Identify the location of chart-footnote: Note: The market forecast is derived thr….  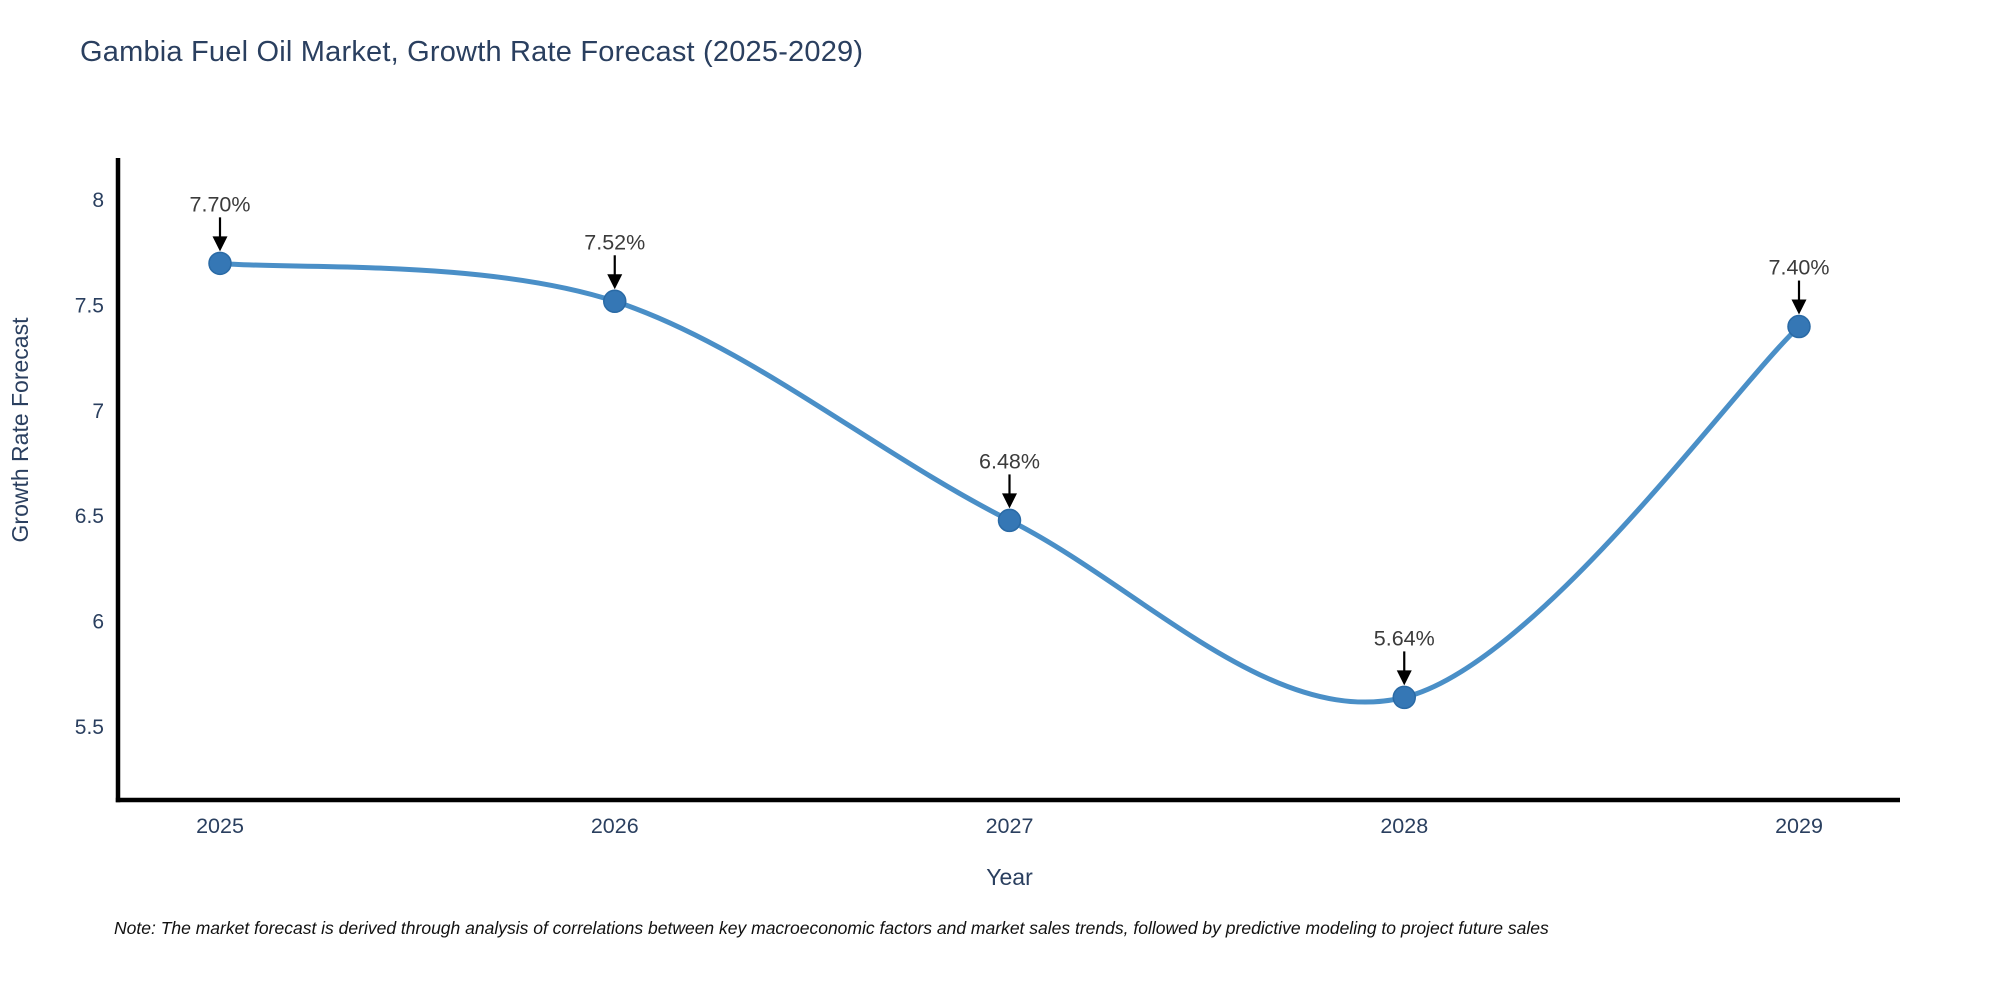
(831, 928).